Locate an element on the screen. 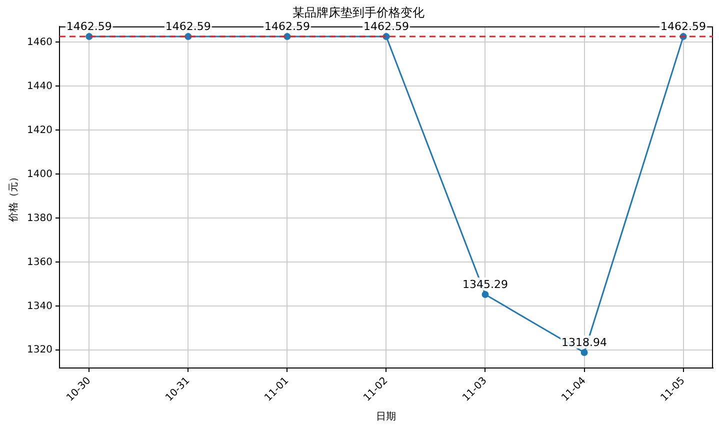  y-axis-title: 价格（元） is located at coordinates (14, 198).